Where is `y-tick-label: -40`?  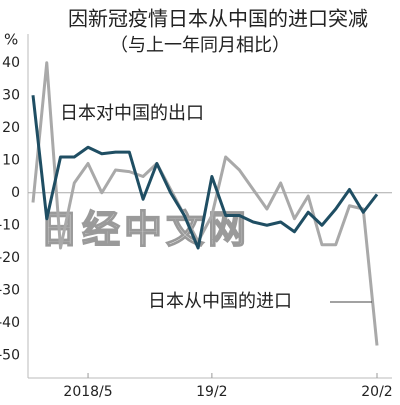
y-tick-label: -40 is located at coordinates (10, 323).